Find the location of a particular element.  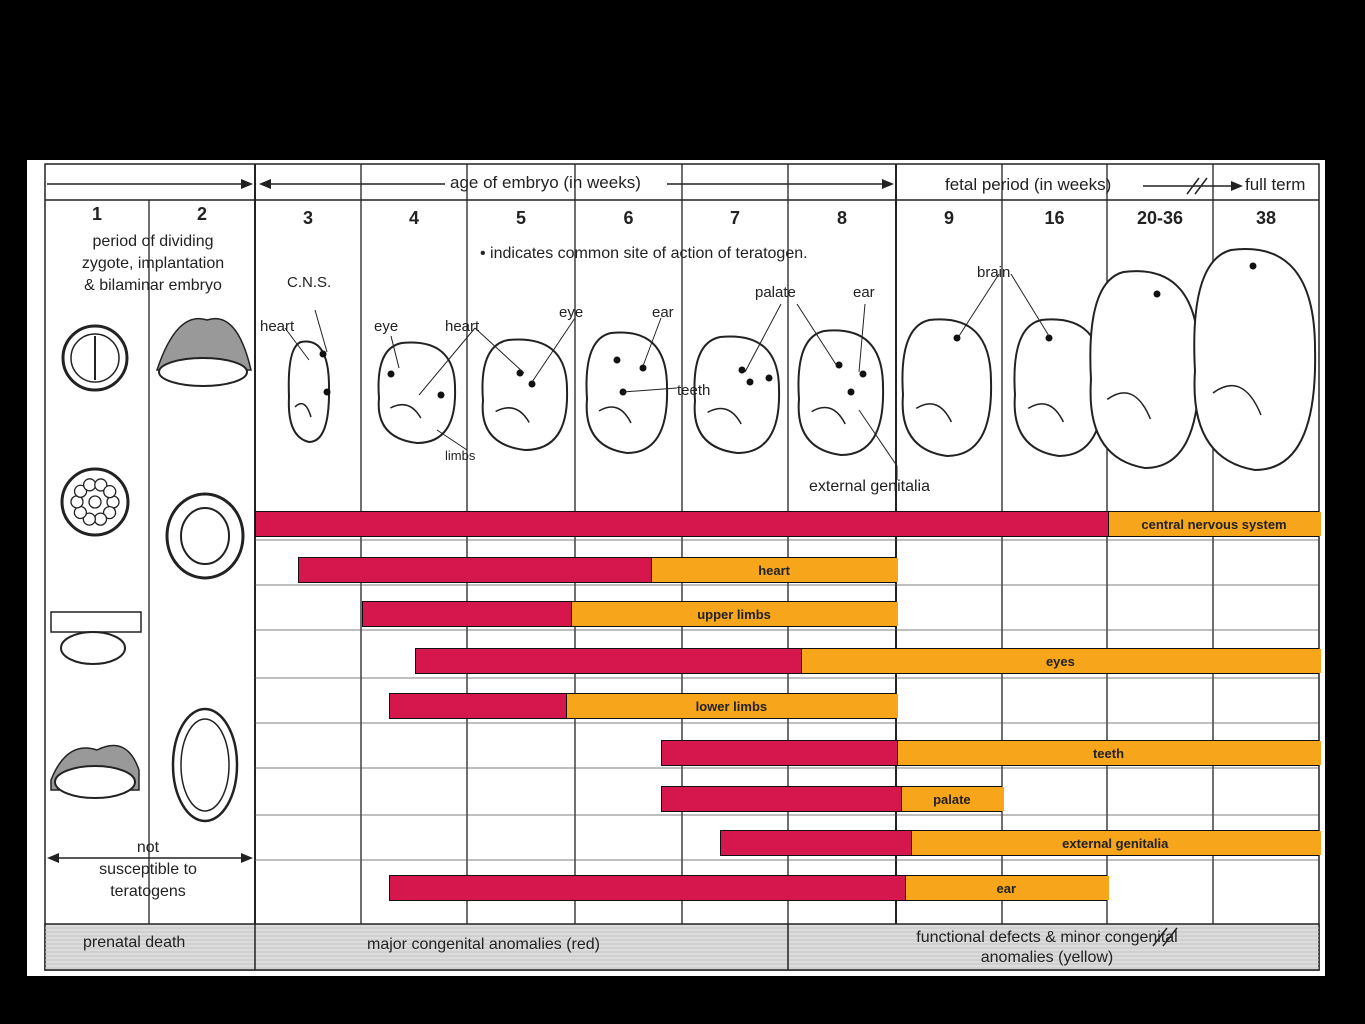

week-number: 7 is located at coordinates (734, 218).